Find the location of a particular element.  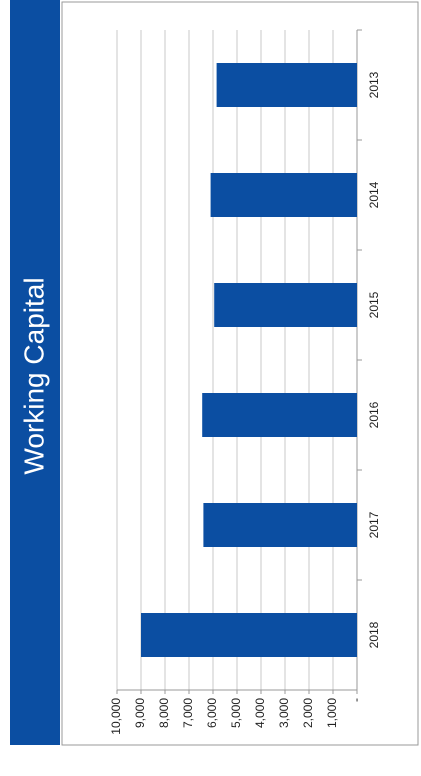

x-tick-label: 2017 is located at coordinates (374, 524).